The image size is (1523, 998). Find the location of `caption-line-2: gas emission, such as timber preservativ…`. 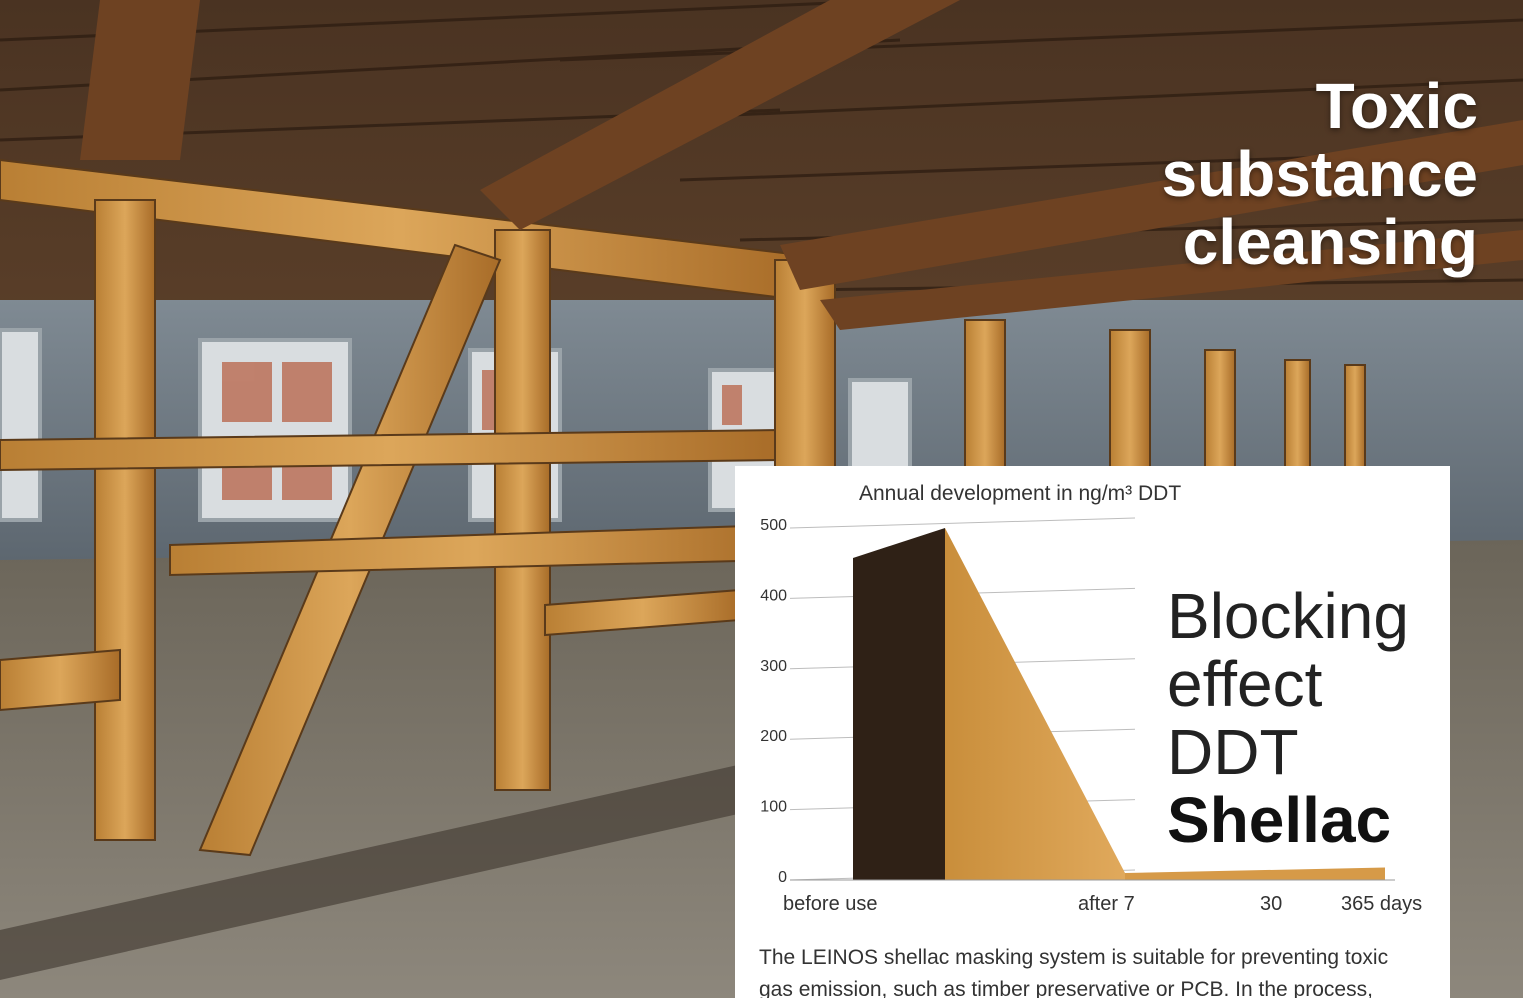

caption-line-2: gas emission, such as timber preservativ… is located at coordinates (1066, 988).